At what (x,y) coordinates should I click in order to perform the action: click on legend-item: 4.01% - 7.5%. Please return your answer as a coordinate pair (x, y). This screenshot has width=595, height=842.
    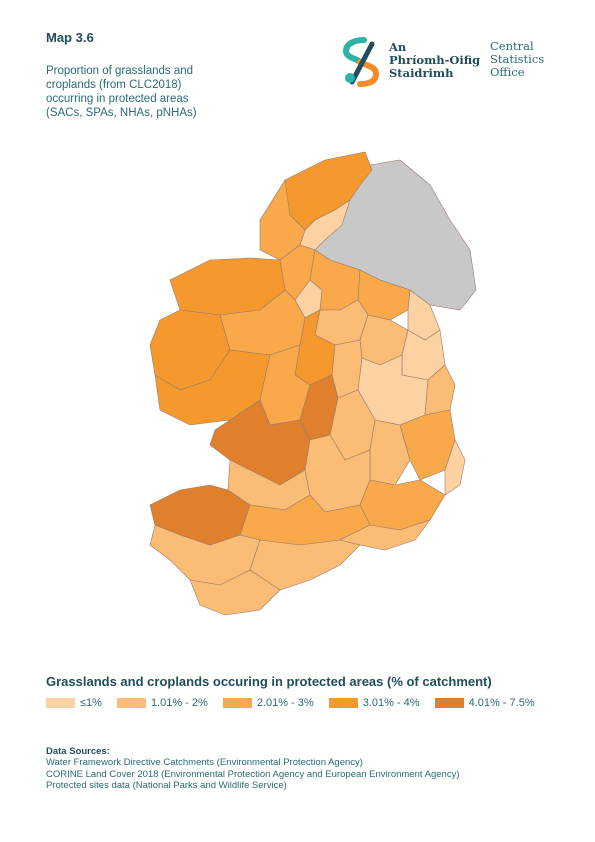
    Looking at the image, I should click on (484, 703).